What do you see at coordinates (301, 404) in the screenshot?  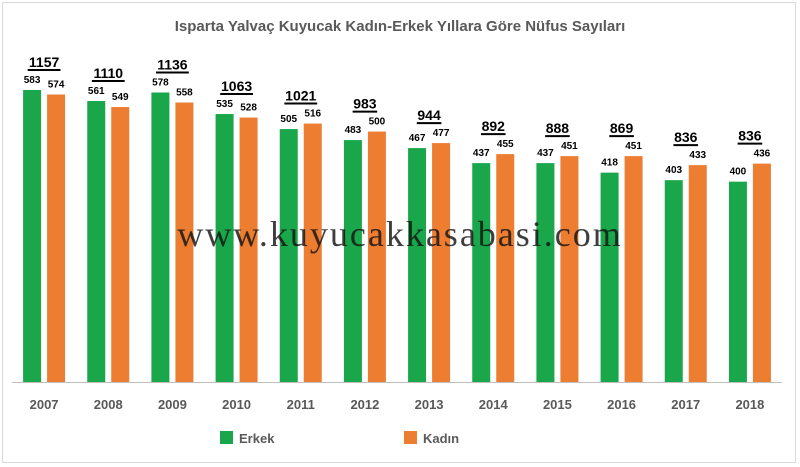 I see `x-tick-label-2011: 2011` at bounding box center [301, 404].